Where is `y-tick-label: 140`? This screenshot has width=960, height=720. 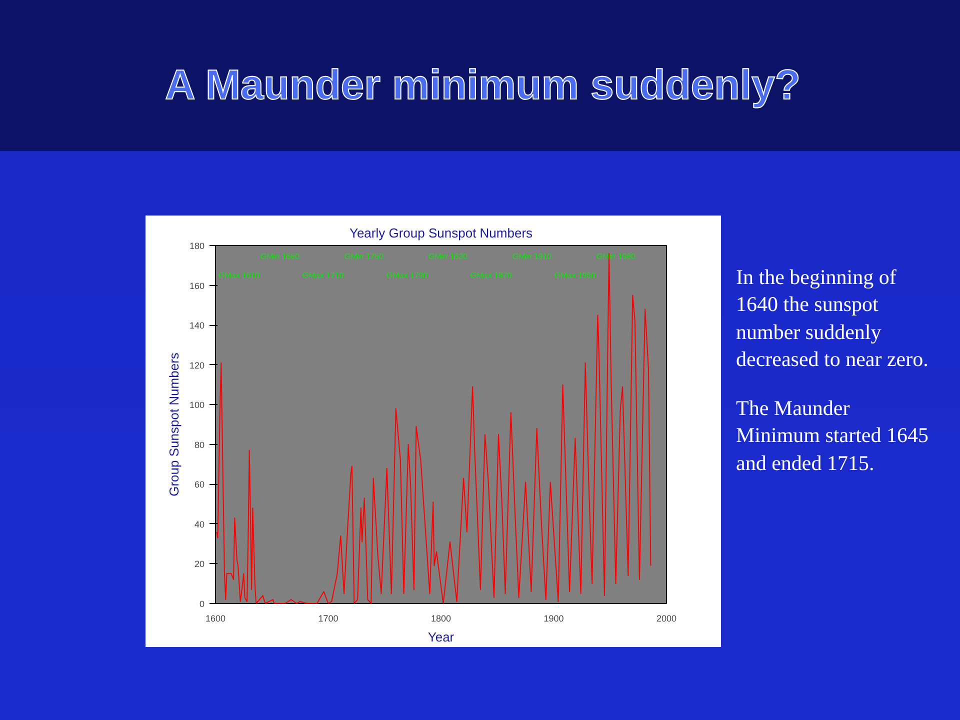
y-tick-label: 140 is located at coordinates (197, 325).